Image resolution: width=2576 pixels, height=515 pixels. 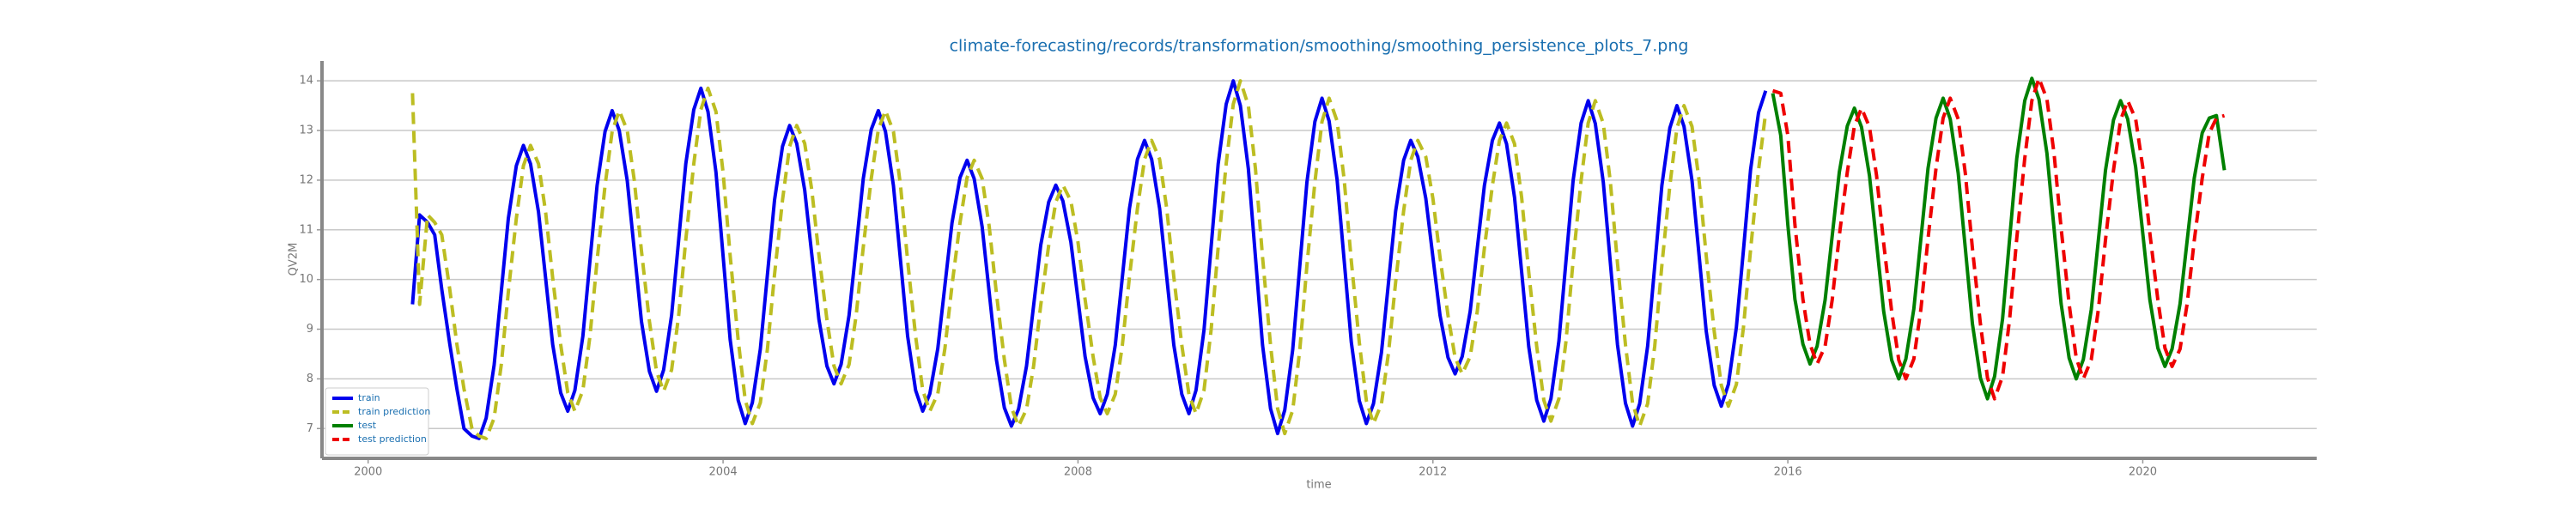 I want to click on x-axis-label: time, so click(x=1319, y=485).